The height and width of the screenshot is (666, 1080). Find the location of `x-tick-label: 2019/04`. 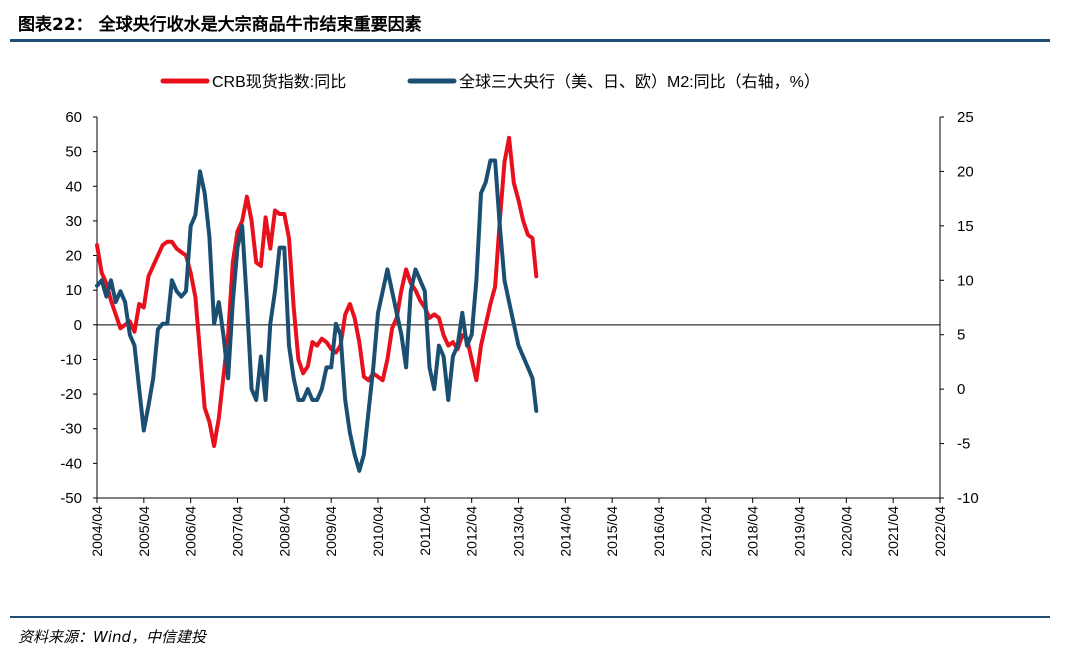

x-tick-label: 2019/04 is located at coordinates (800, 531).